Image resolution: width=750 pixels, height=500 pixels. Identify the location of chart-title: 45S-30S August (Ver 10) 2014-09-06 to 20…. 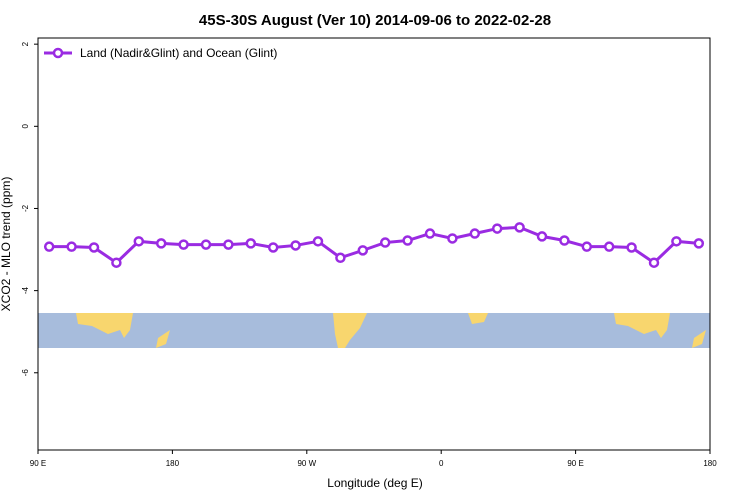
(375, 20).